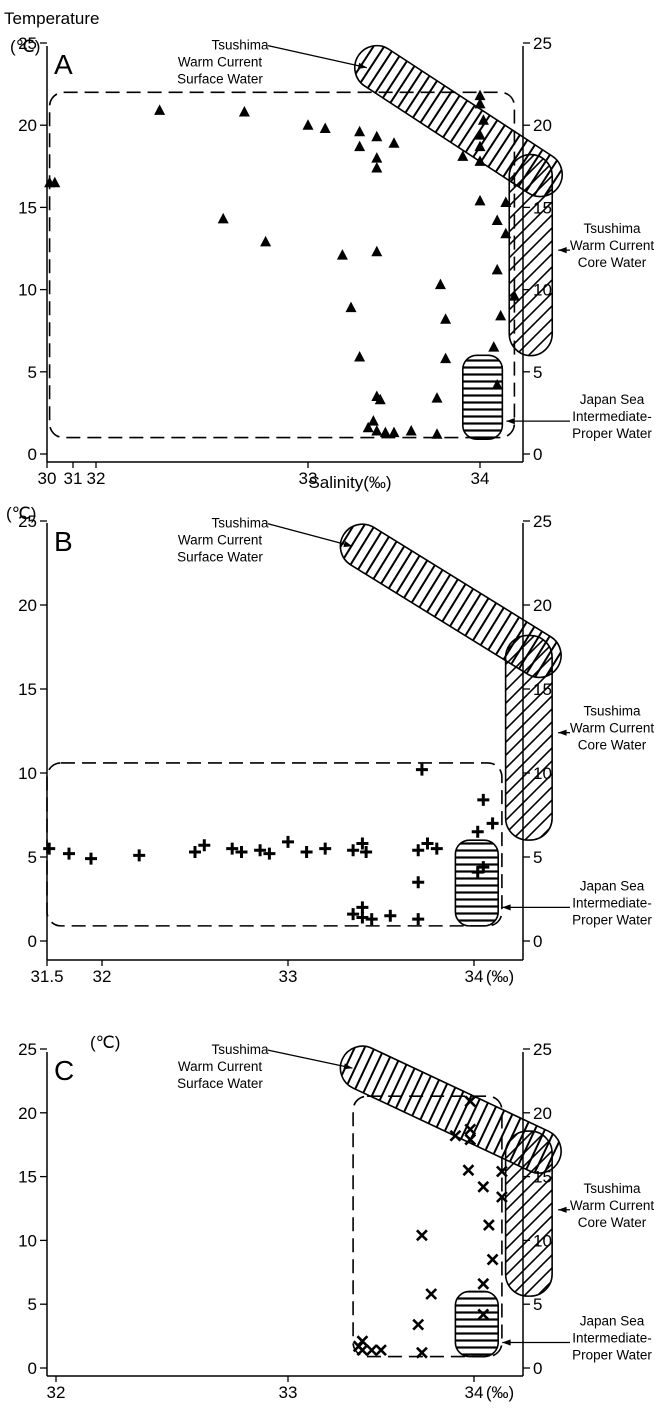  What do you see at coordinates (25, 46) in the screenshot?
I see `y-unit-label: (℃)` at bounding box center [25, 46].